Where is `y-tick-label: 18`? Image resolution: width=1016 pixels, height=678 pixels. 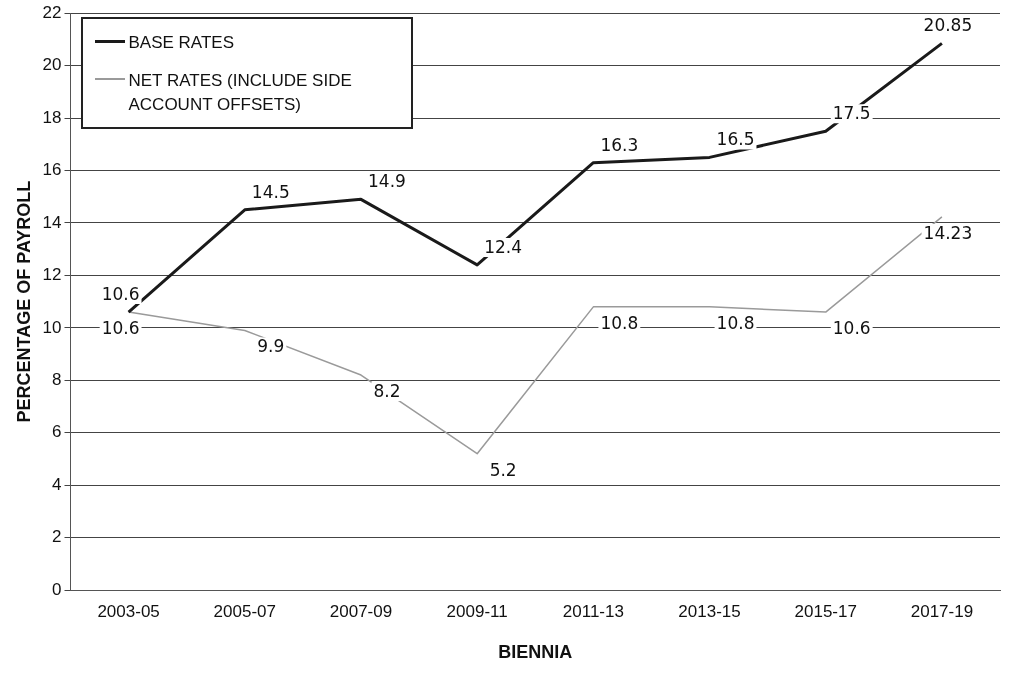
y-tick-label: 18 is located at coordinates (52, 117).